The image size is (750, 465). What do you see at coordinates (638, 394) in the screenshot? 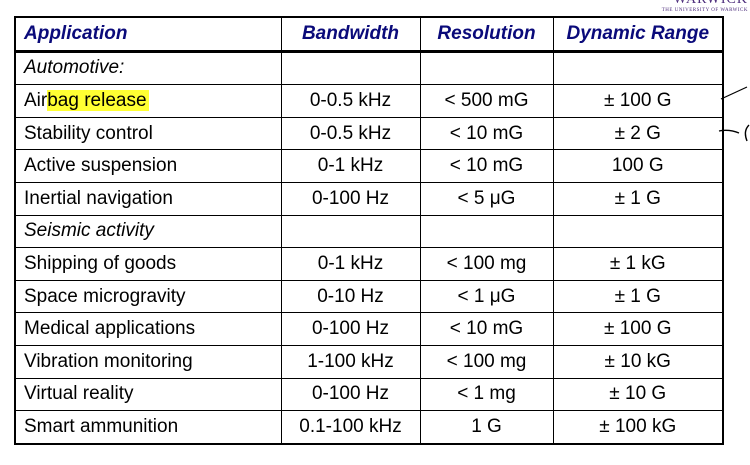
I see `cell-dynamic-range: ± 10 G` at bounding box center [638, 394].